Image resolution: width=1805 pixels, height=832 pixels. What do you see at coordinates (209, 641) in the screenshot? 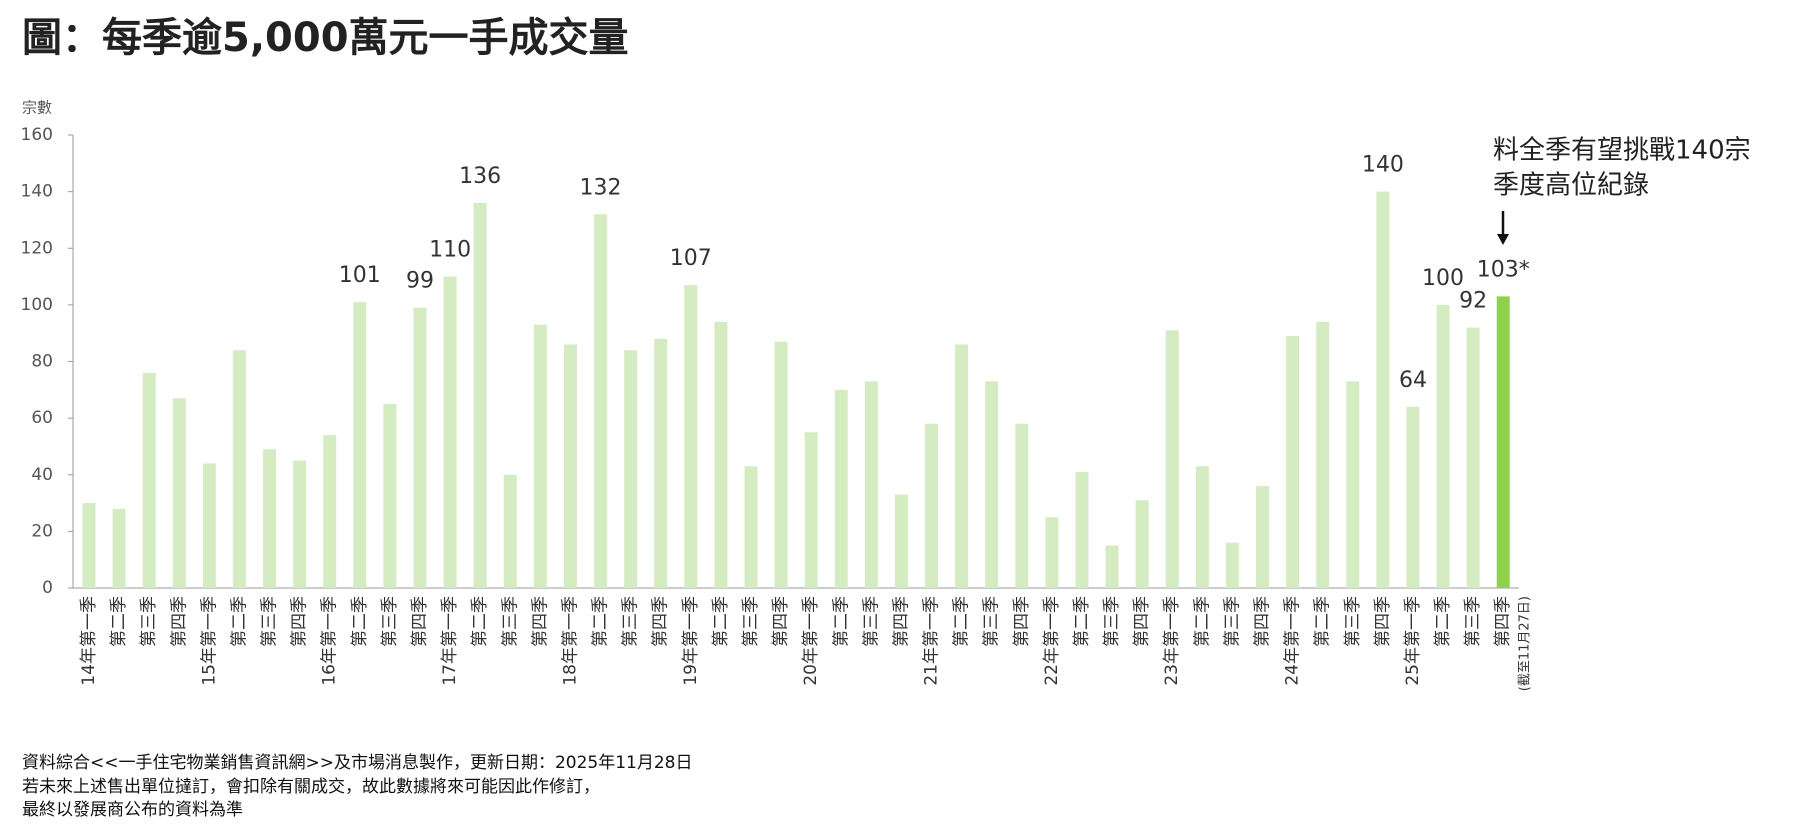
I see `x-tick-label: 15年第一季` at bounding box center [209, 641].